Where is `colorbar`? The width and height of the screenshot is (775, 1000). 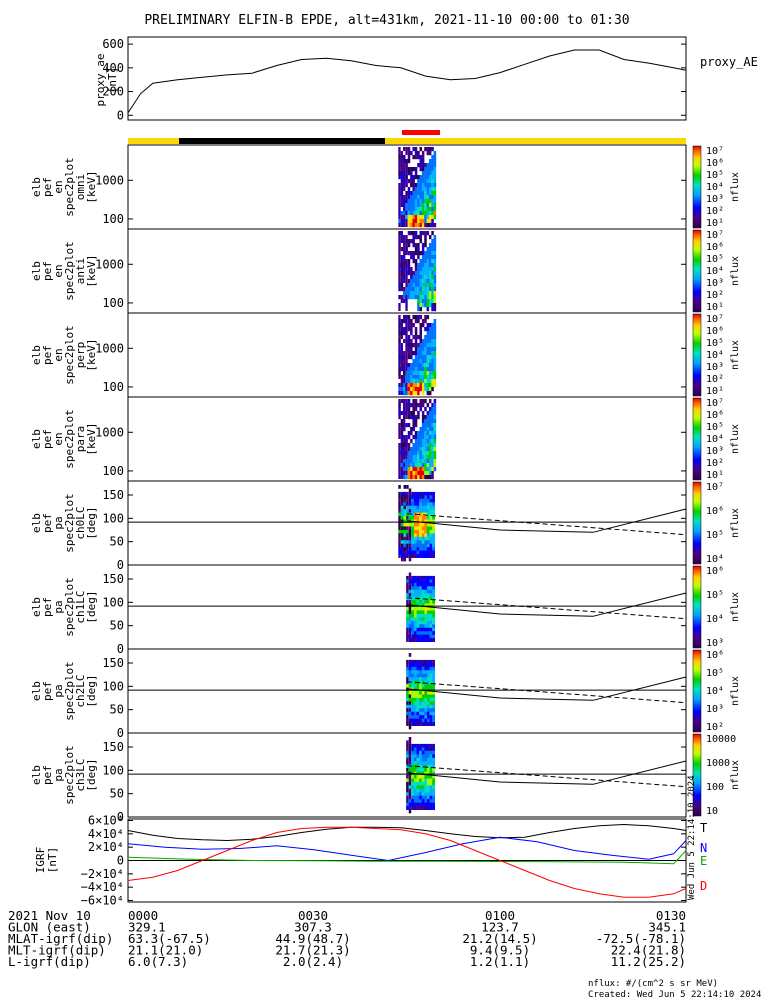
colorbar is located at coordinates (697, 691).